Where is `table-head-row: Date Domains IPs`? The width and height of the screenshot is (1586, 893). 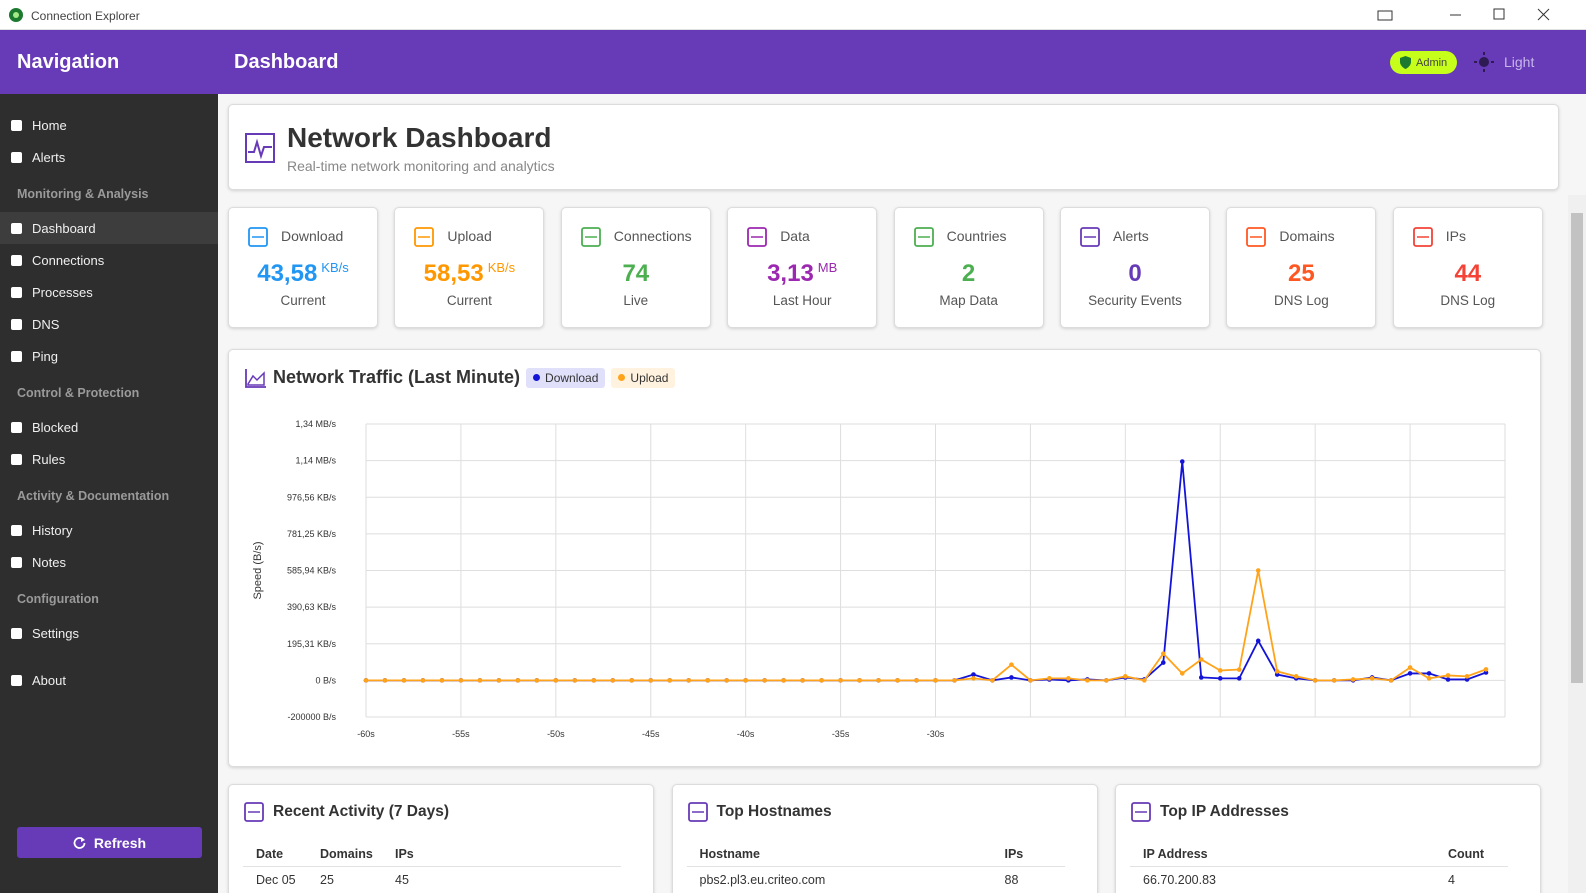 table-head-row: Date Domains IPs is located at coordinates (432, 854).